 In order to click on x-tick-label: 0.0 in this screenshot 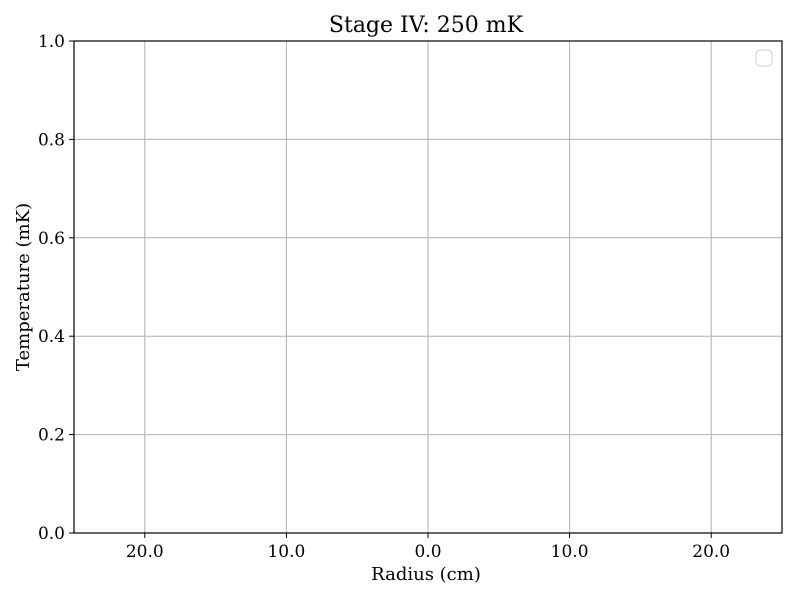, I will do `click(427, 552)`.